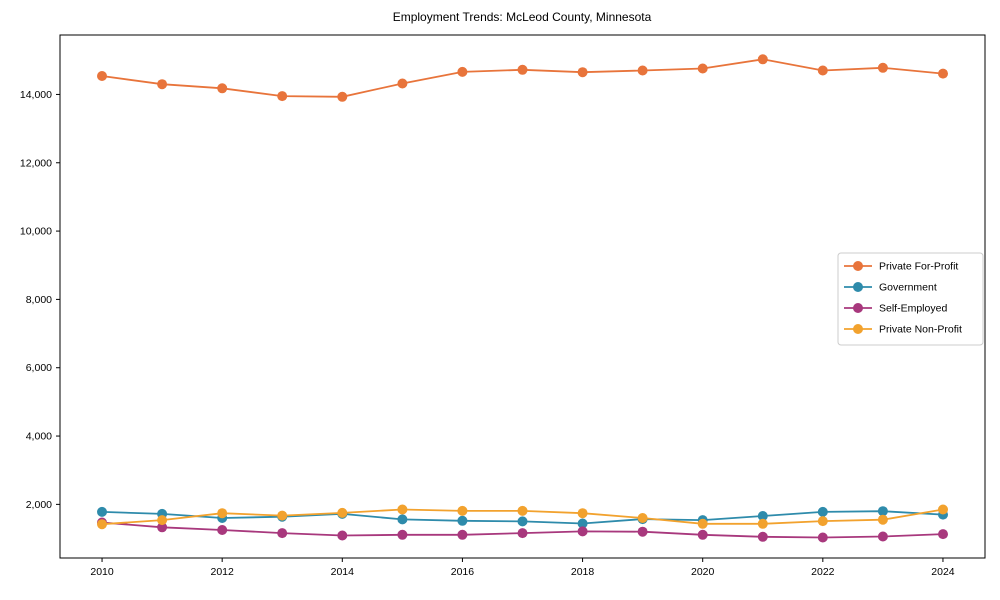  Describe the element at coordinates (36, 95) in the screenshot. I see `y-tick-label: 14,000` at that location.